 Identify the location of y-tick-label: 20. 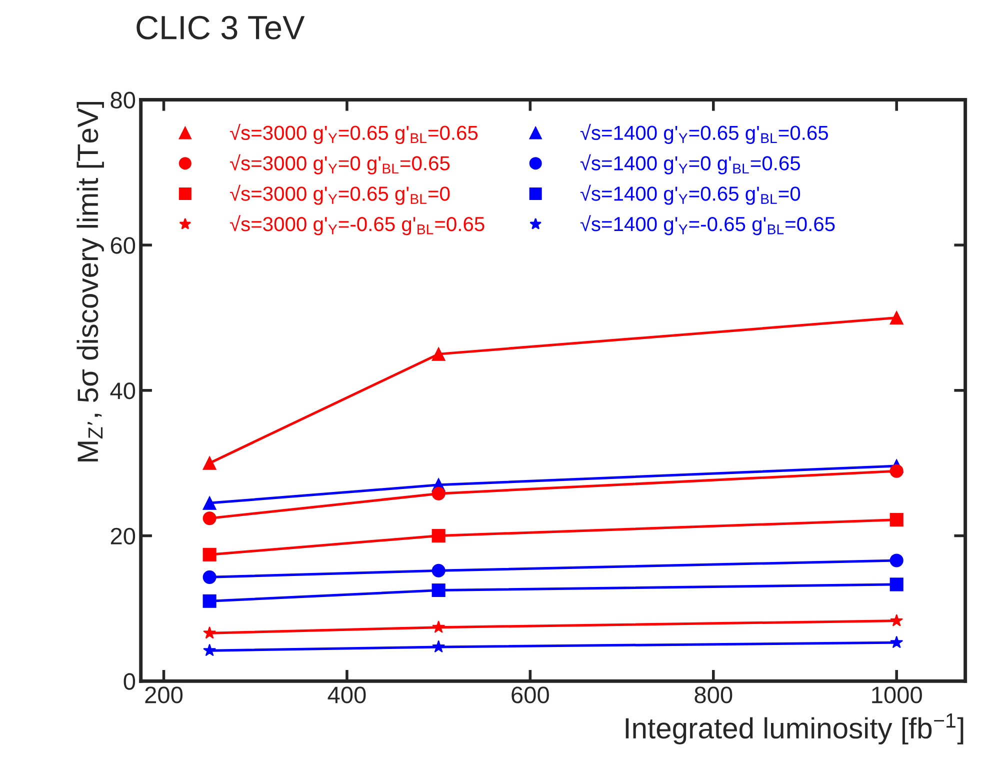
(123, 536).